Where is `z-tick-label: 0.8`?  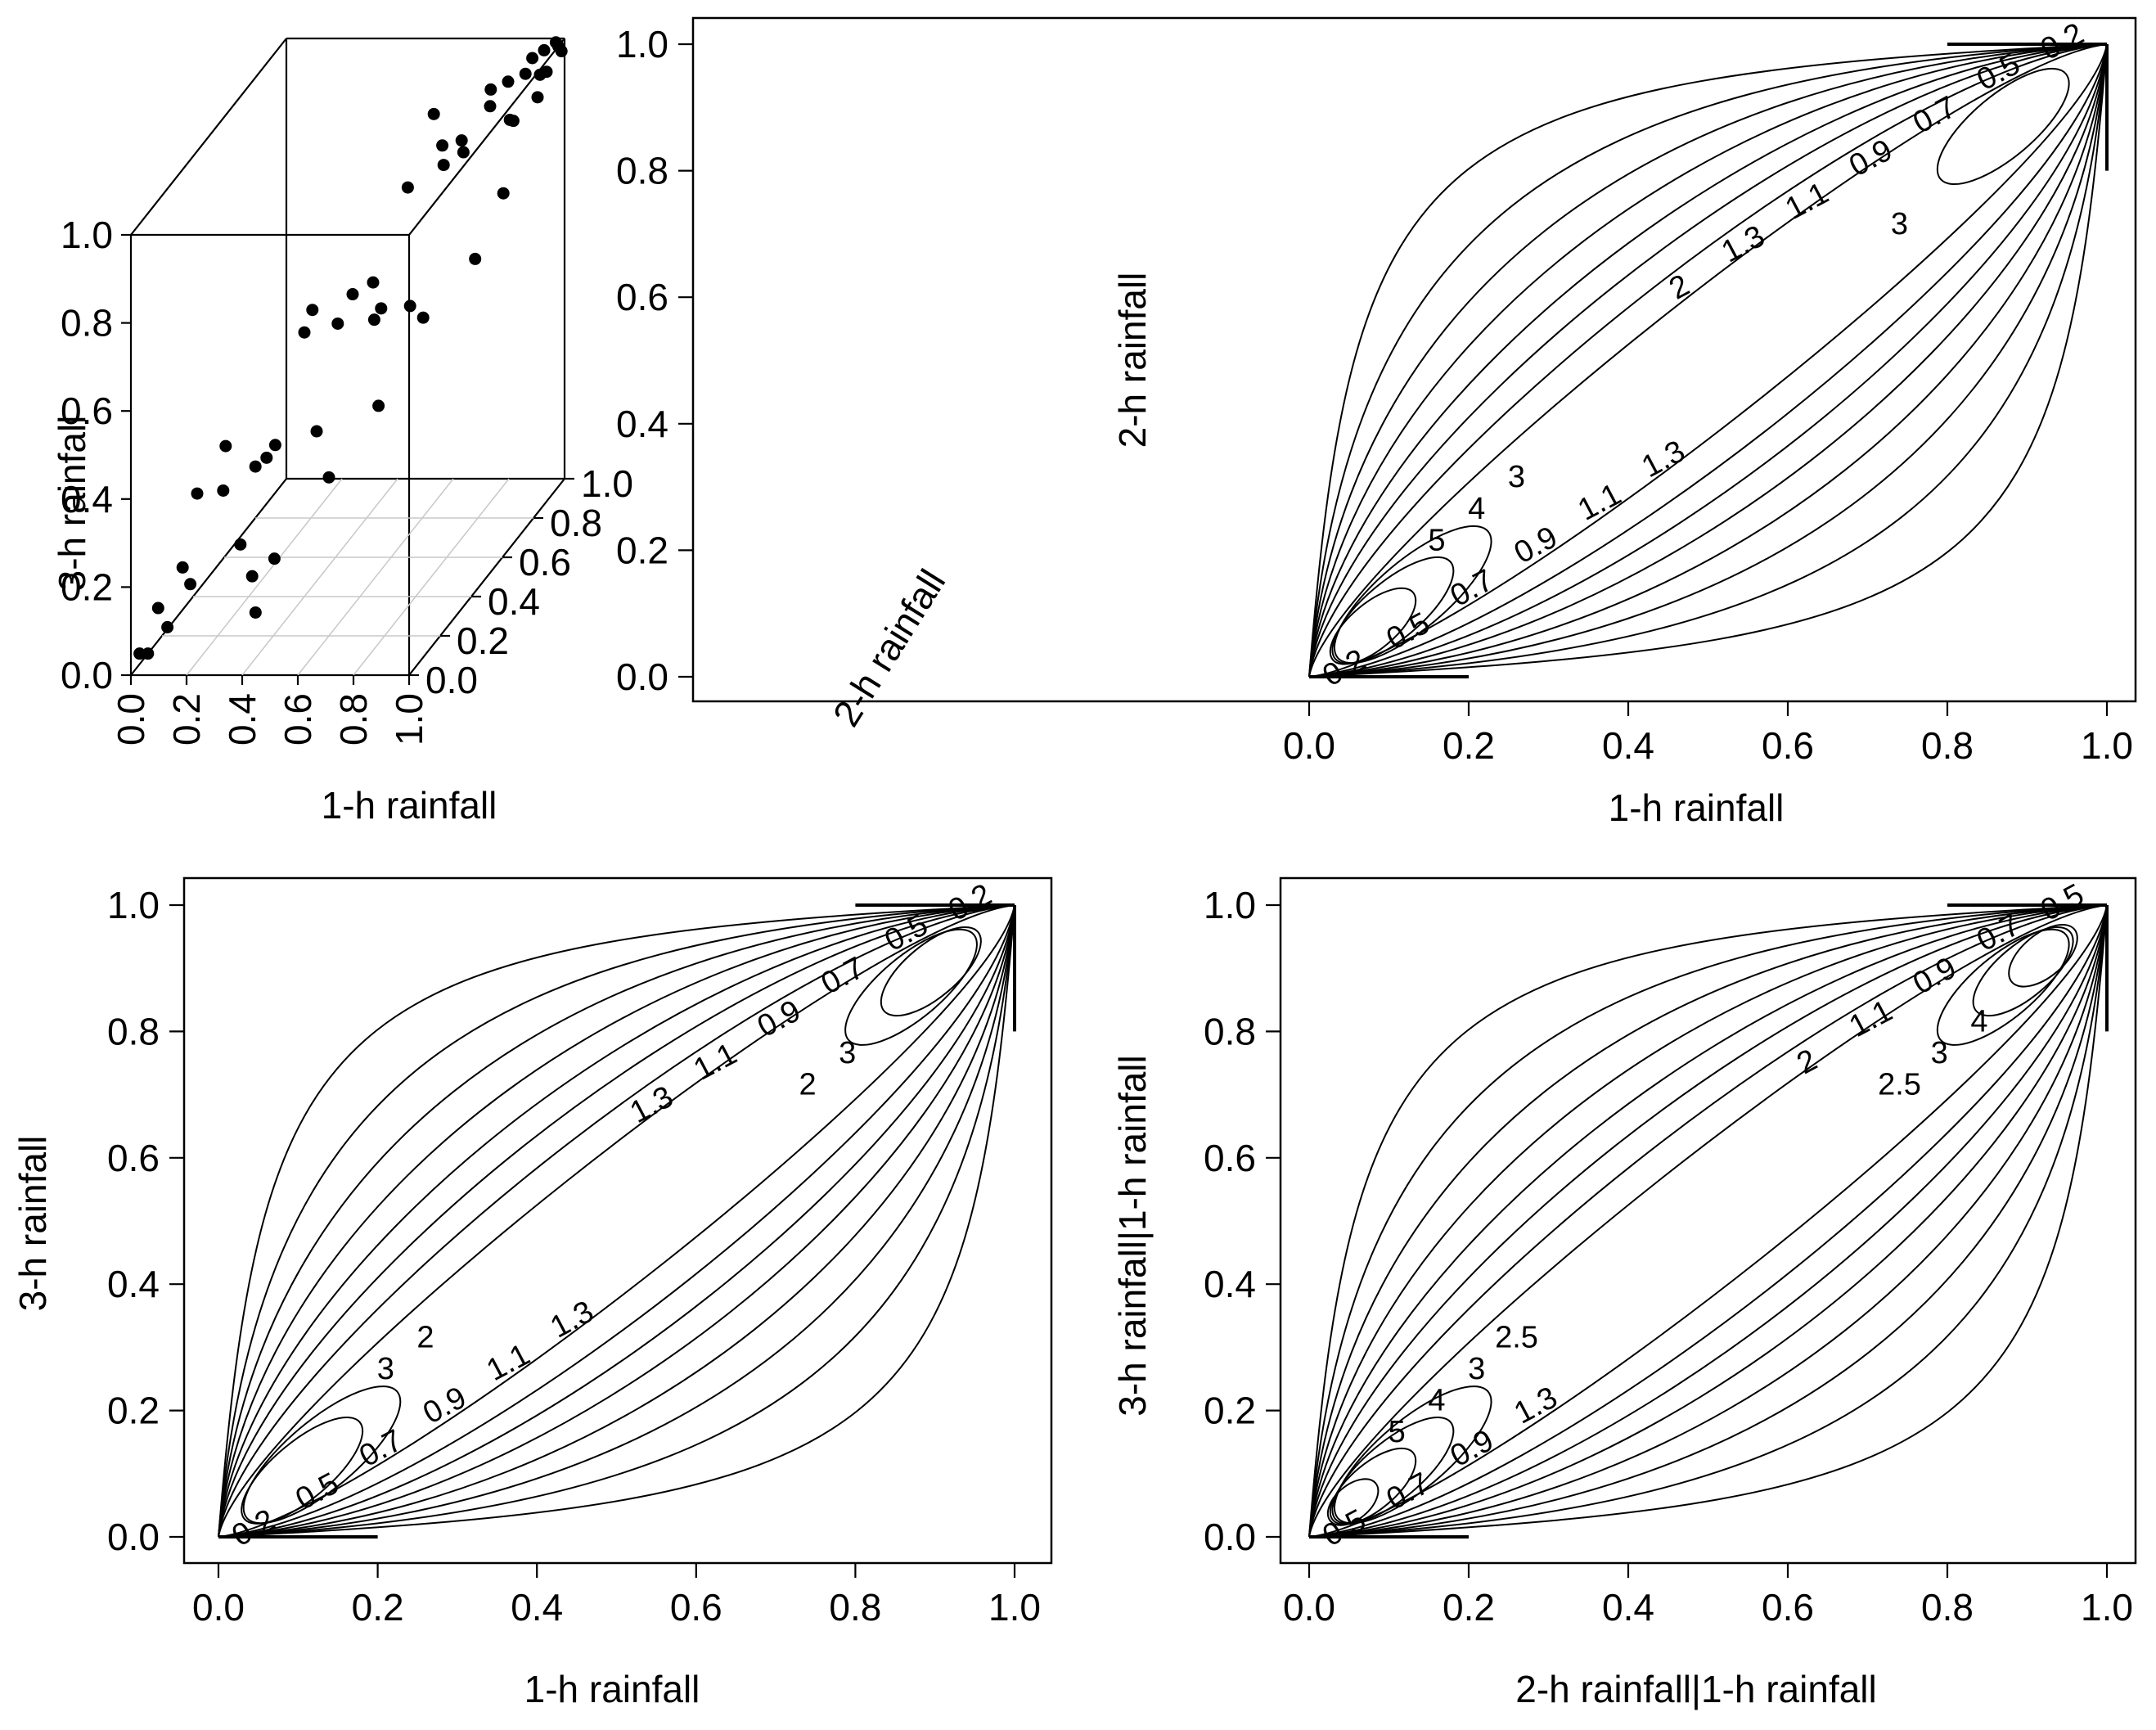 z-tick-label: 0.8 is located at coordinates (87, 323).